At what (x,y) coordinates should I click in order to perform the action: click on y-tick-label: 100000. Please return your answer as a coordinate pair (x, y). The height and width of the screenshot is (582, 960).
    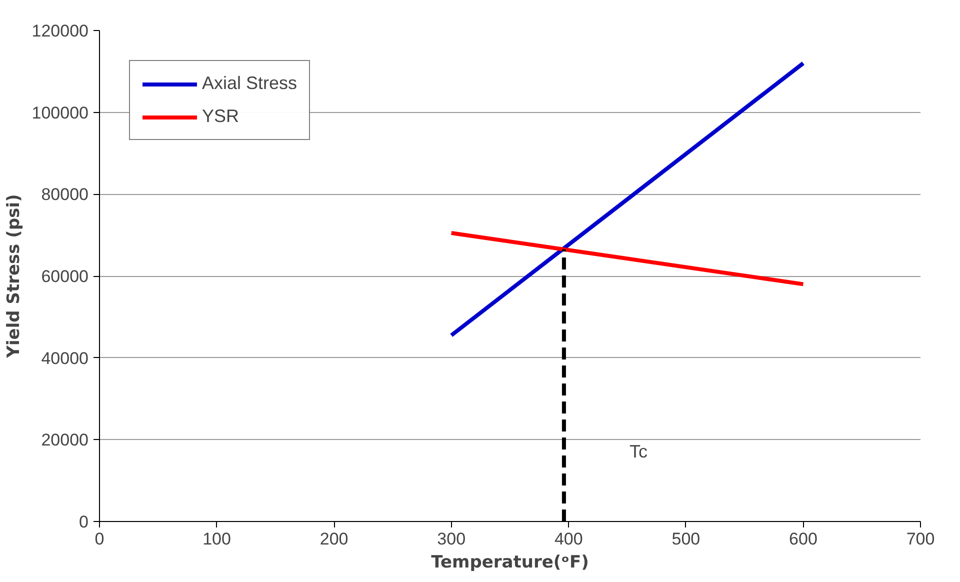
    Looking at the image, I should click on (60, 112).